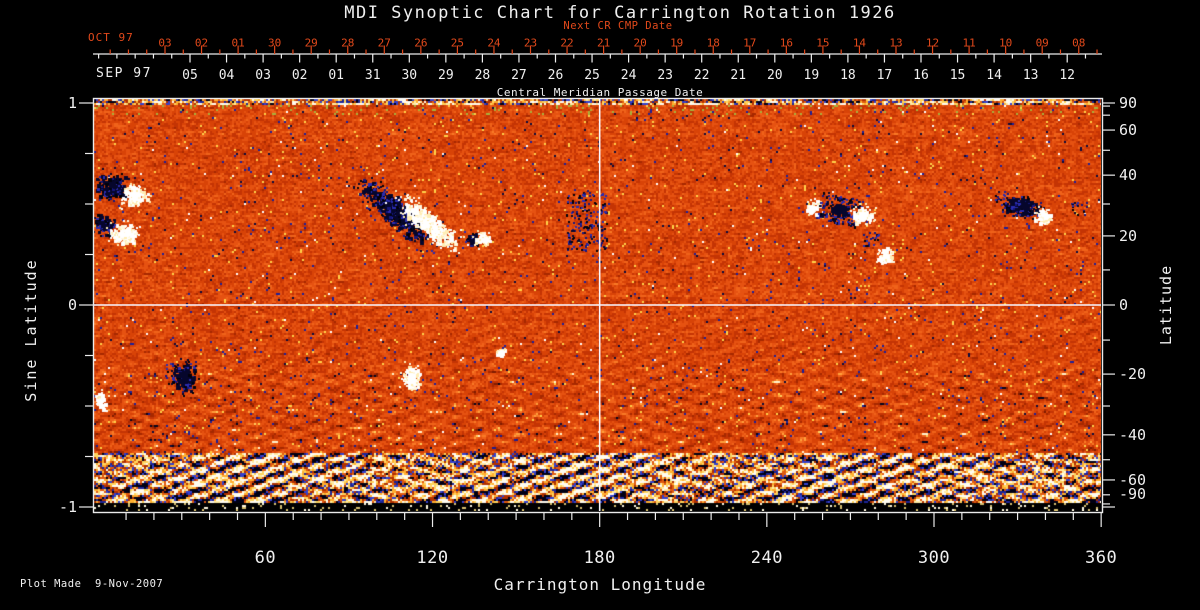 This screenshot has height=610, width=1200. I want to click on next-cr-day-label: 12, so click(932, 43).